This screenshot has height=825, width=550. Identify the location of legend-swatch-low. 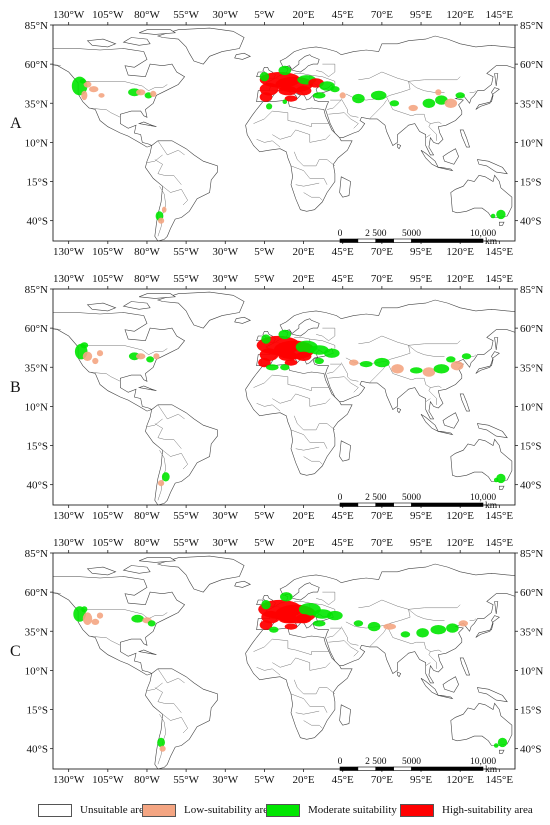
(159, 810).